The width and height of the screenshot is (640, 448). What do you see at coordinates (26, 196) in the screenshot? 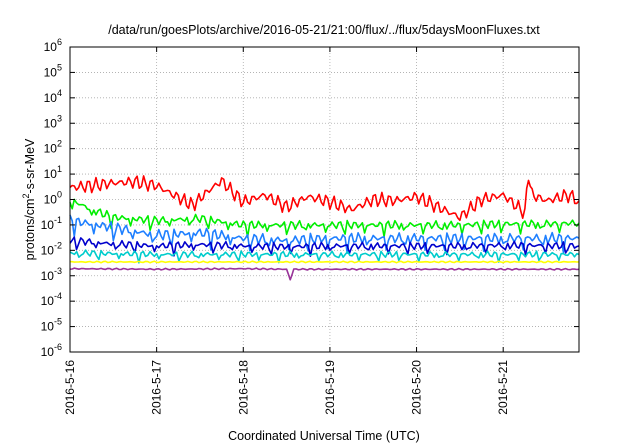
I see `y-axis-label-exponent: 2` at bounding box center [26, 196].